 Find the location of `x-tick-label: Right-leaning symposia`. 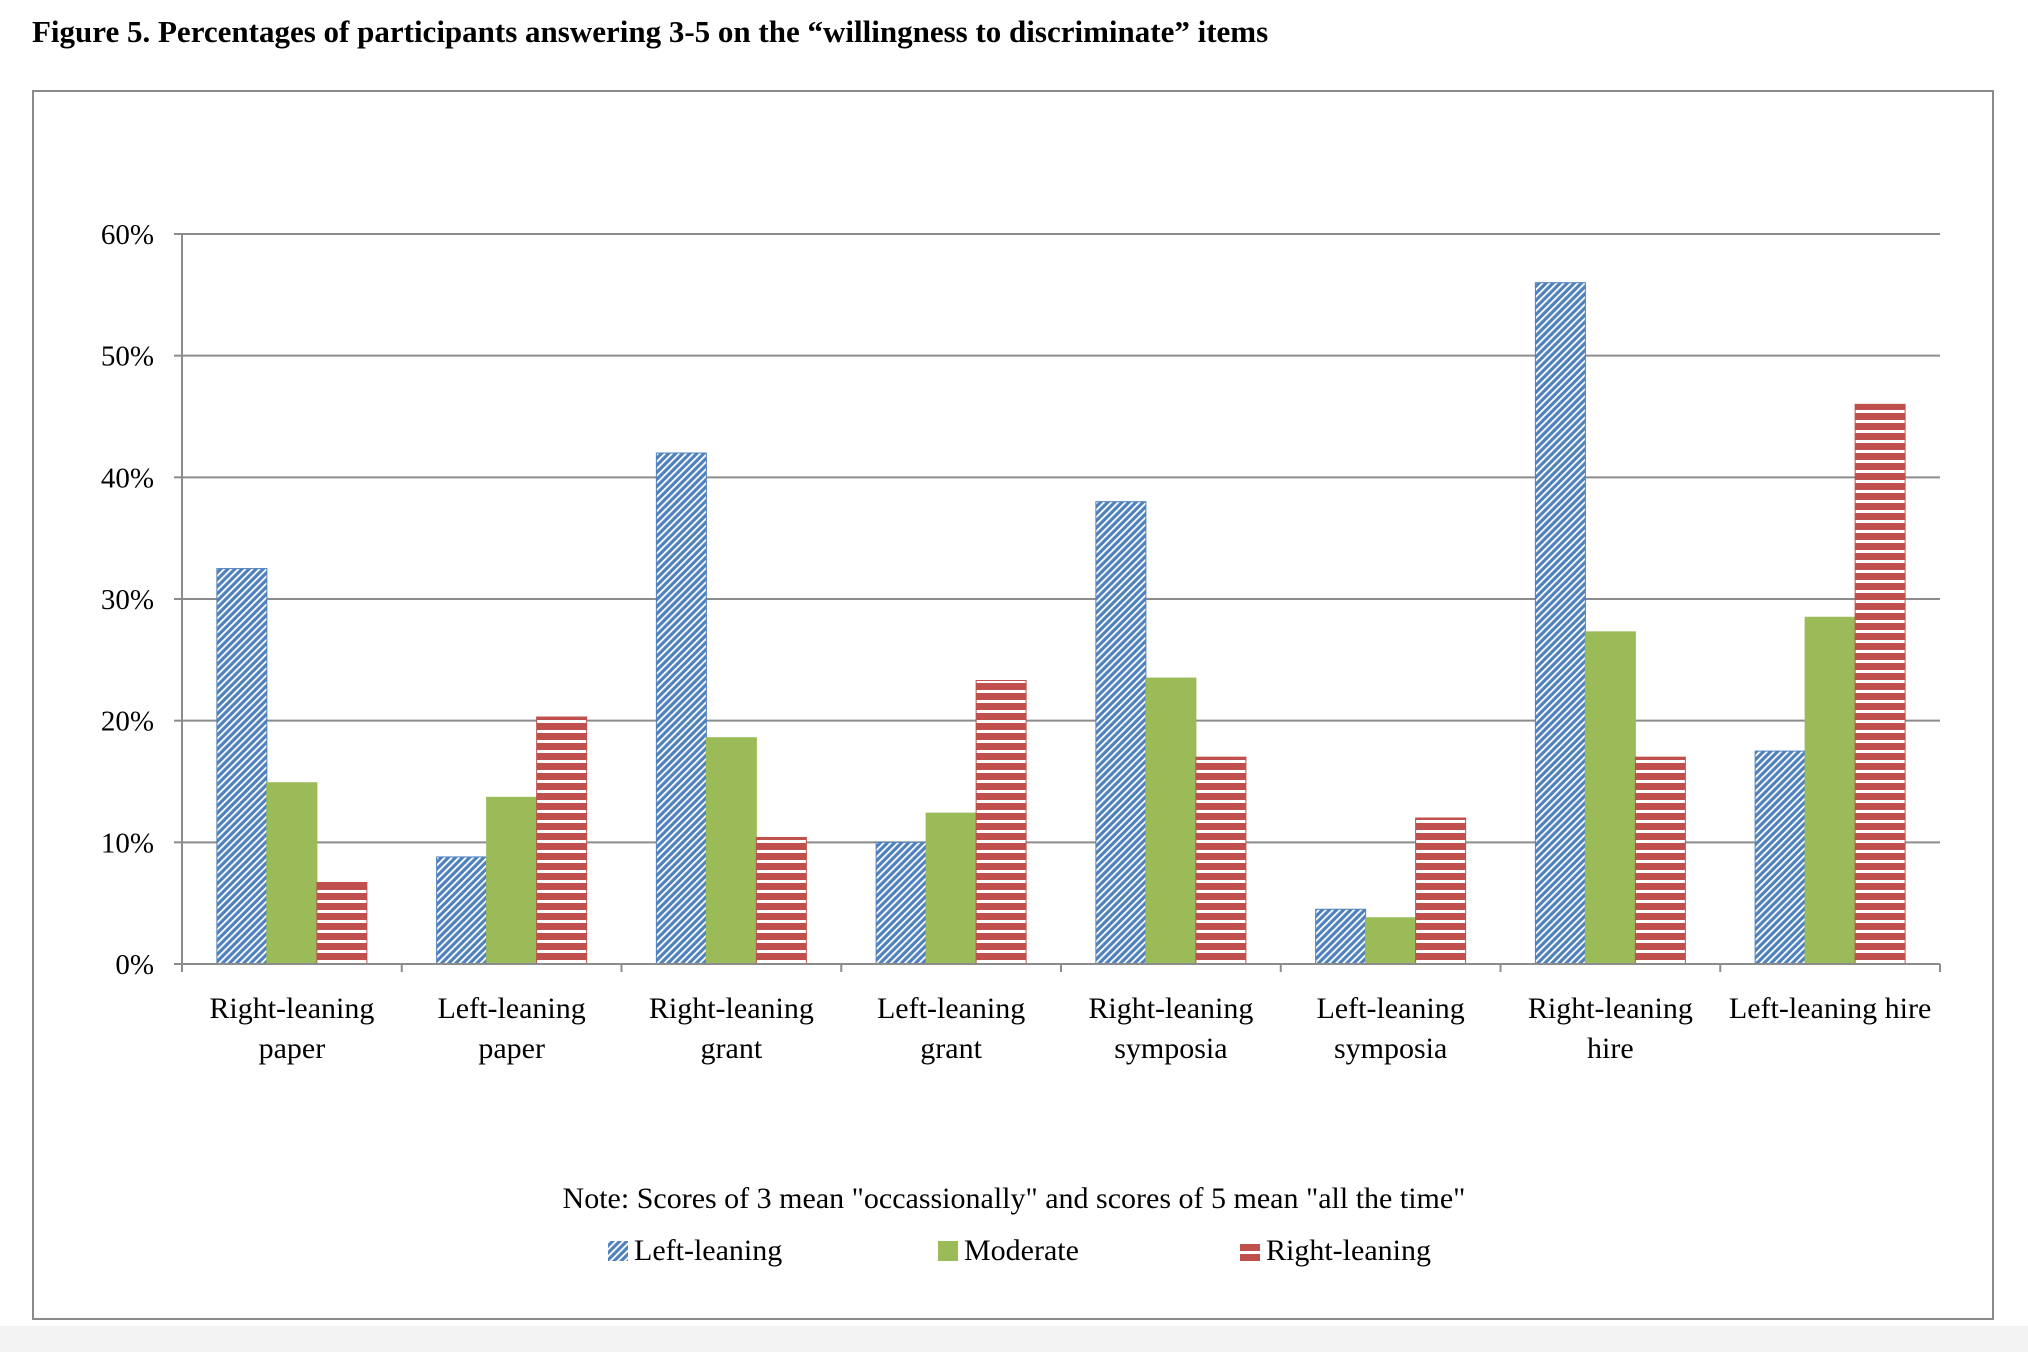

x-tick-label: Right-leaning symposia is located at coordinates (1170, 1028).